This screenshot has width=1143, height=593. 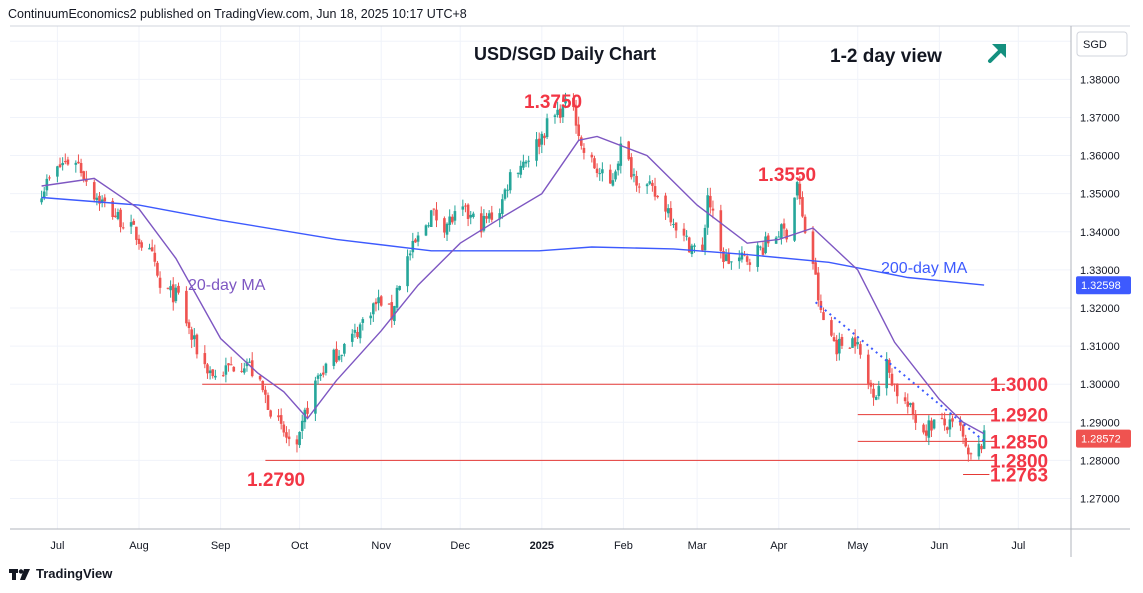 I want to click on level-label: 1.2800, so click(x=1019, y=461).